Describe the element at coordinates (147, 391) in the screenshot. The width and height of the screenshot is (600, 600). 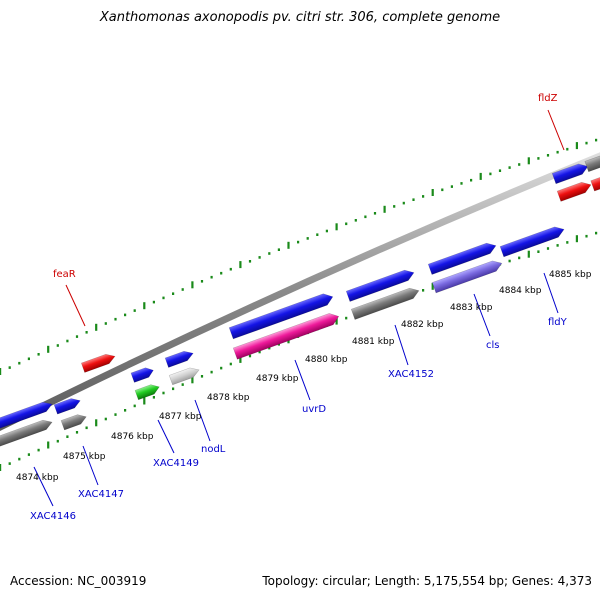
I see `feature-xac4149` at that location.